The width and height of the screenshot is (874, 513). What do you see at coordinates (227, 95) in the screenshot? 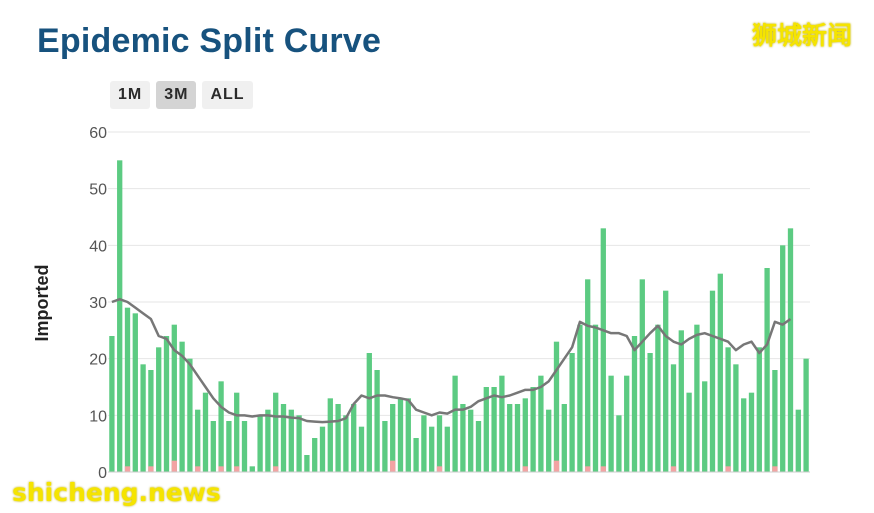
I see `range-button-all: ALL` at bounding box center [227, 95].